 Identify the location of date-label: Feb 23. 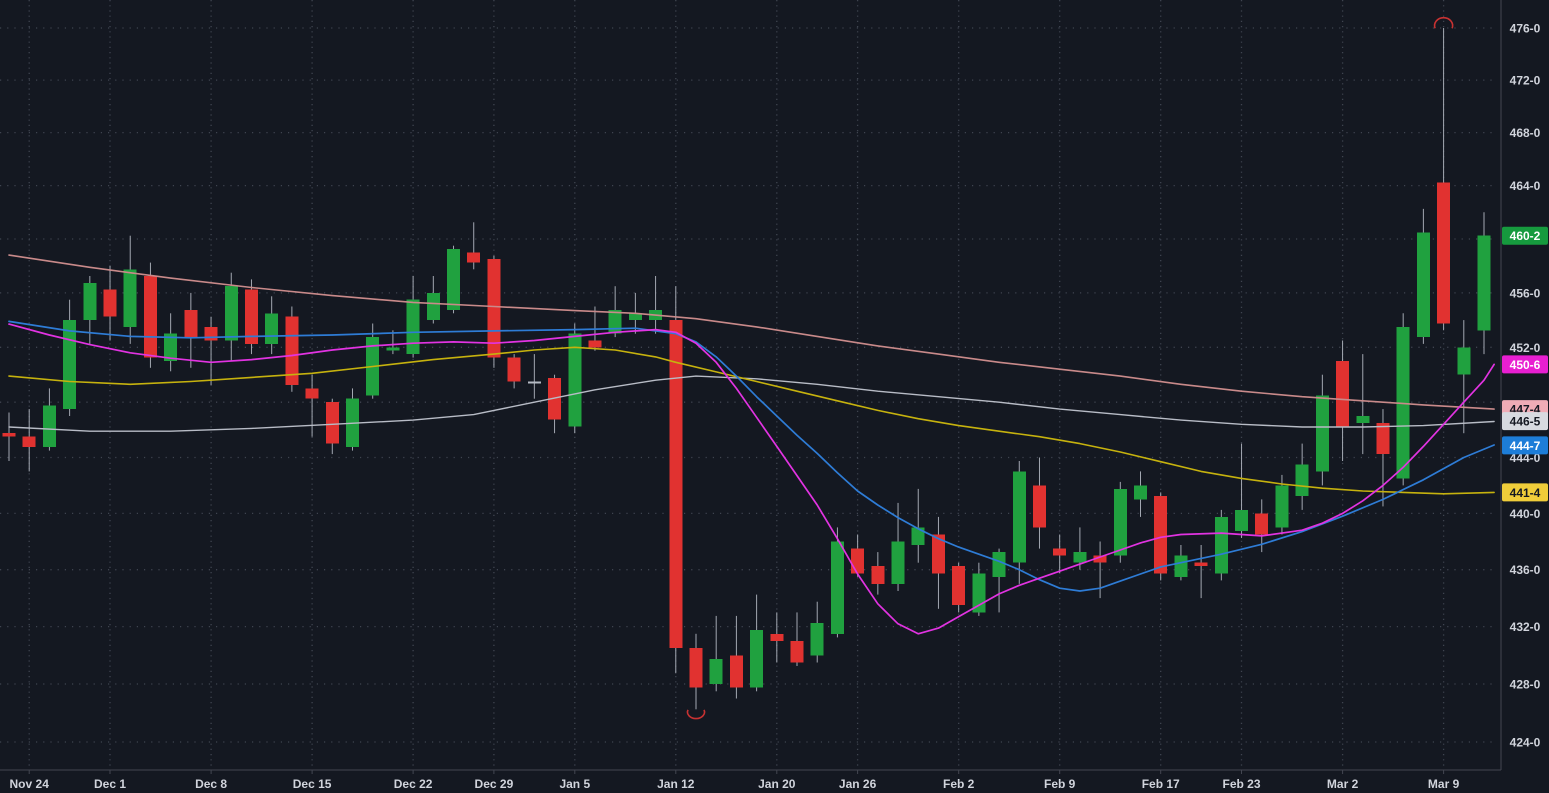
(1241, 784).